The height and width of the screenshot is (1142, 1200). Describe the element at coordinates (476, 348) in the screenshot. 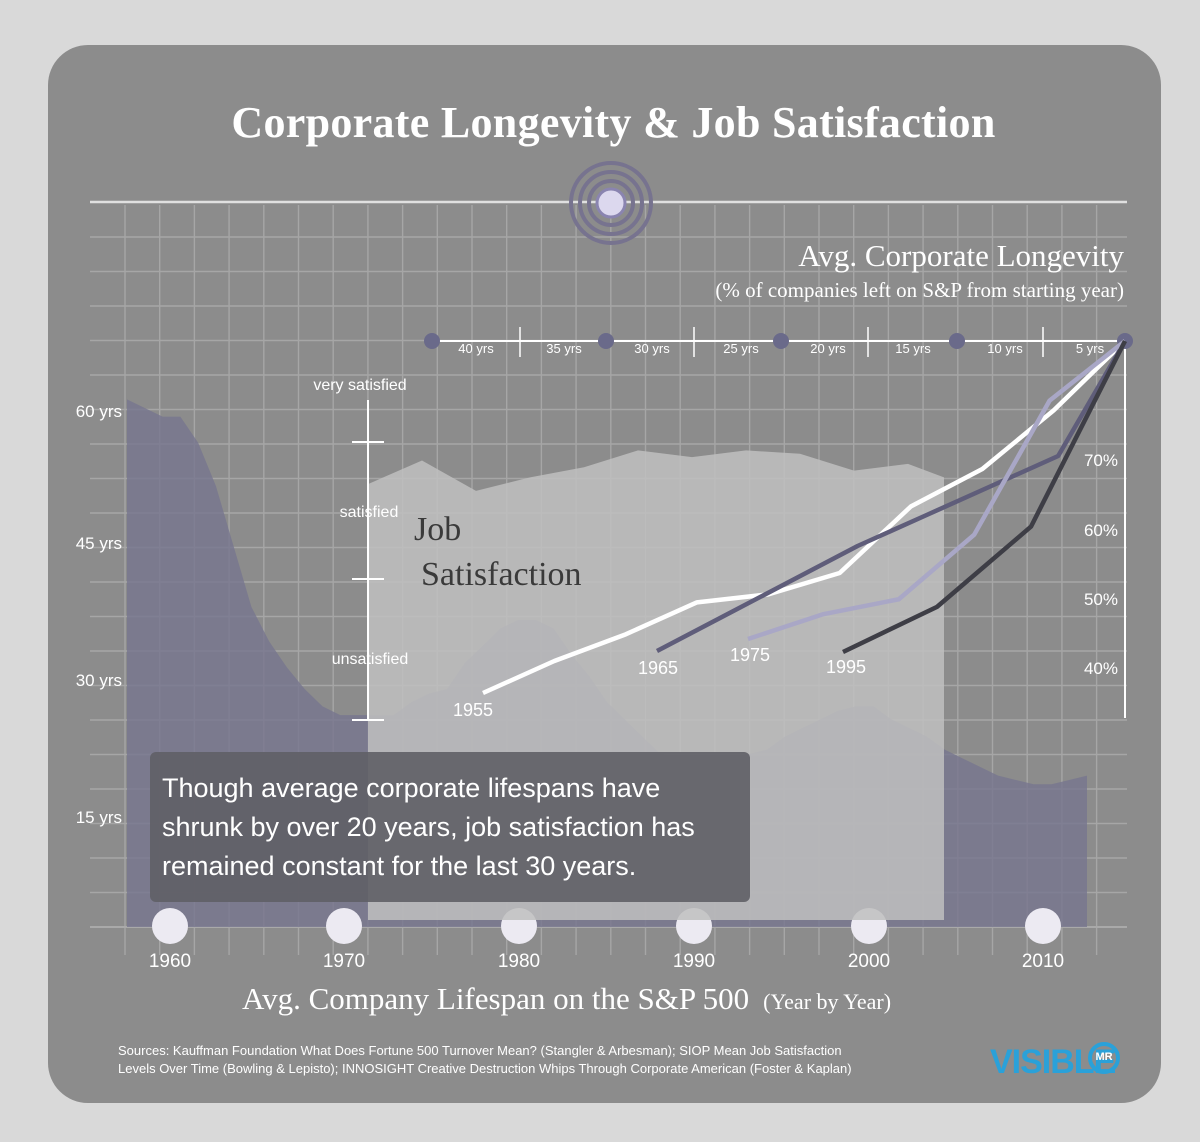

I see `top-axis-label: 40 yrs` at that location.